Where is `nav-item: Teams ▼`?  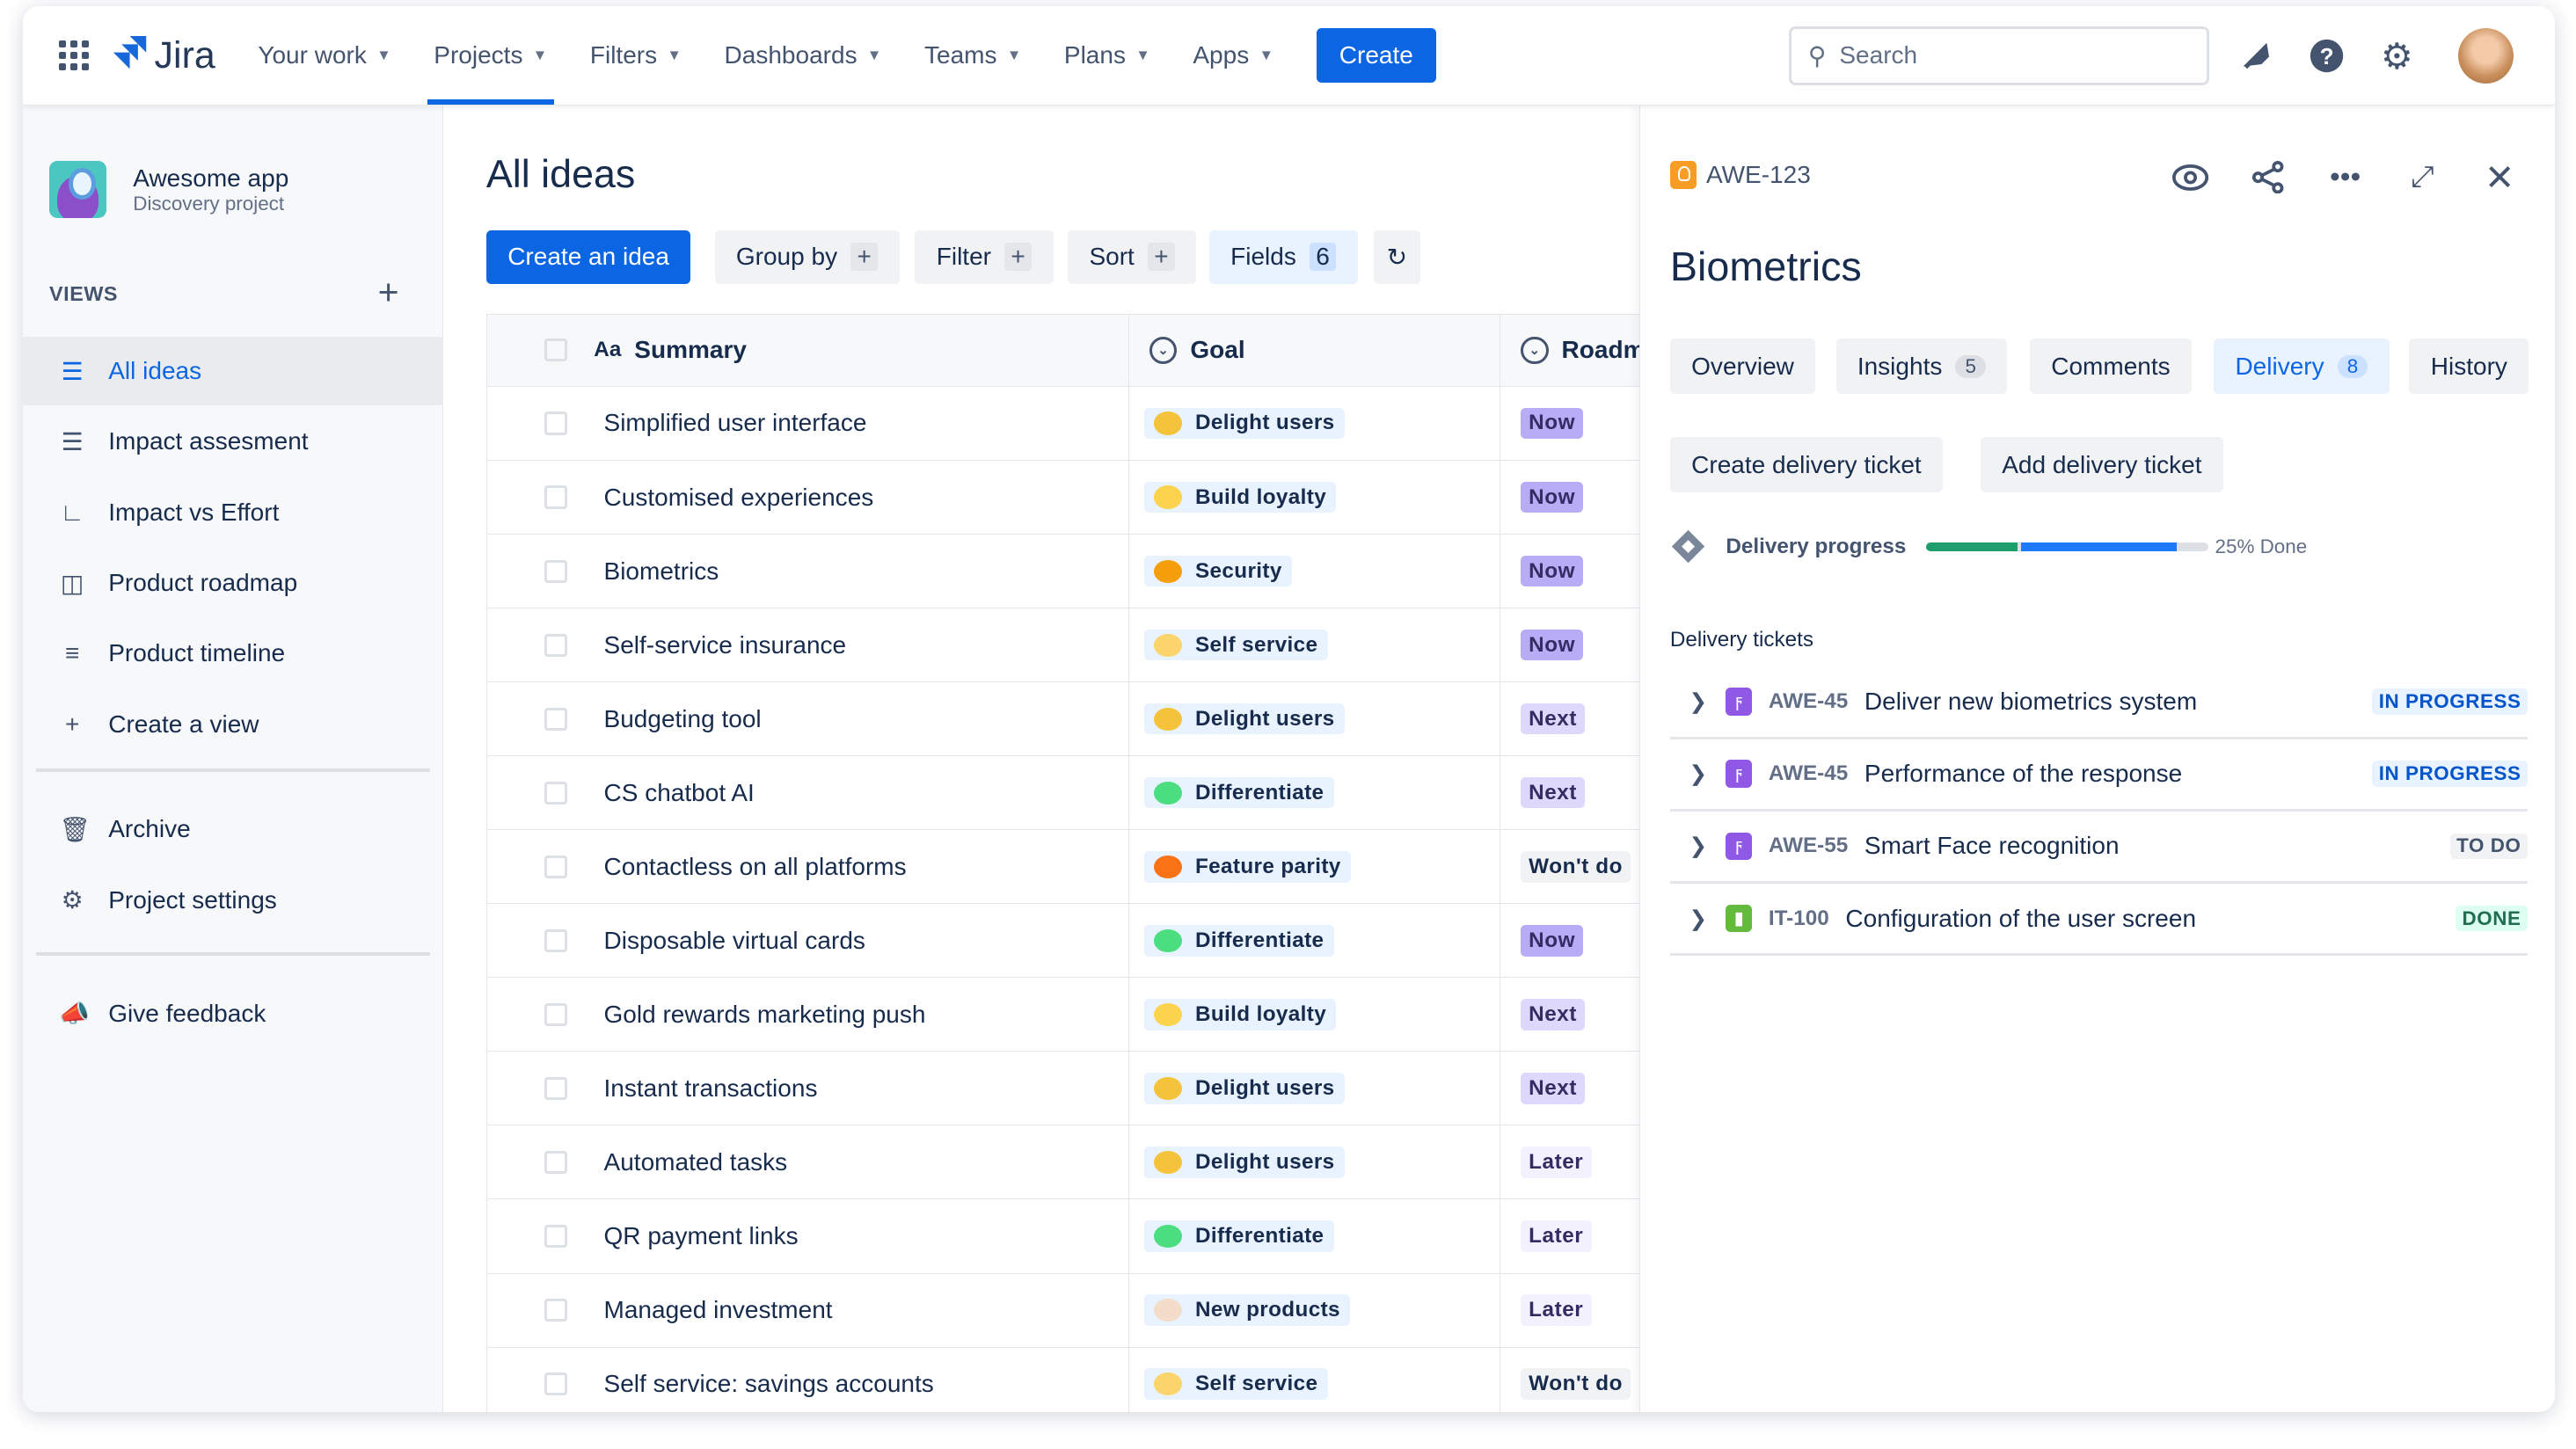 nav-item: Teams ▼ is located at coordinates (972, 55).